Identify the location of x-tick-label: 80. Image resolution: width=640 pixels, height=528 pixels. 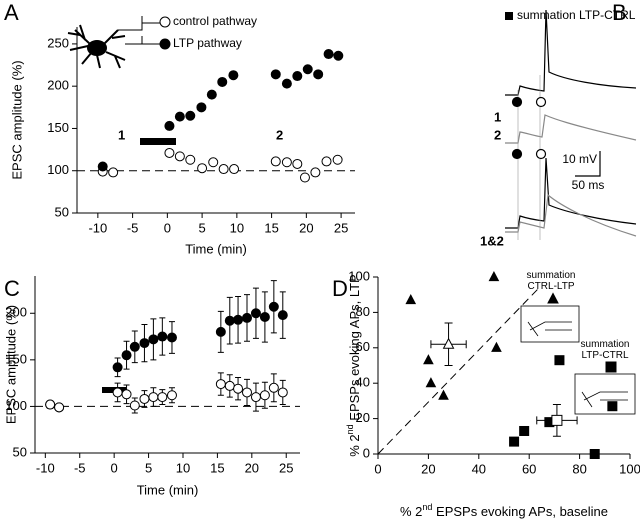
(579, 468).